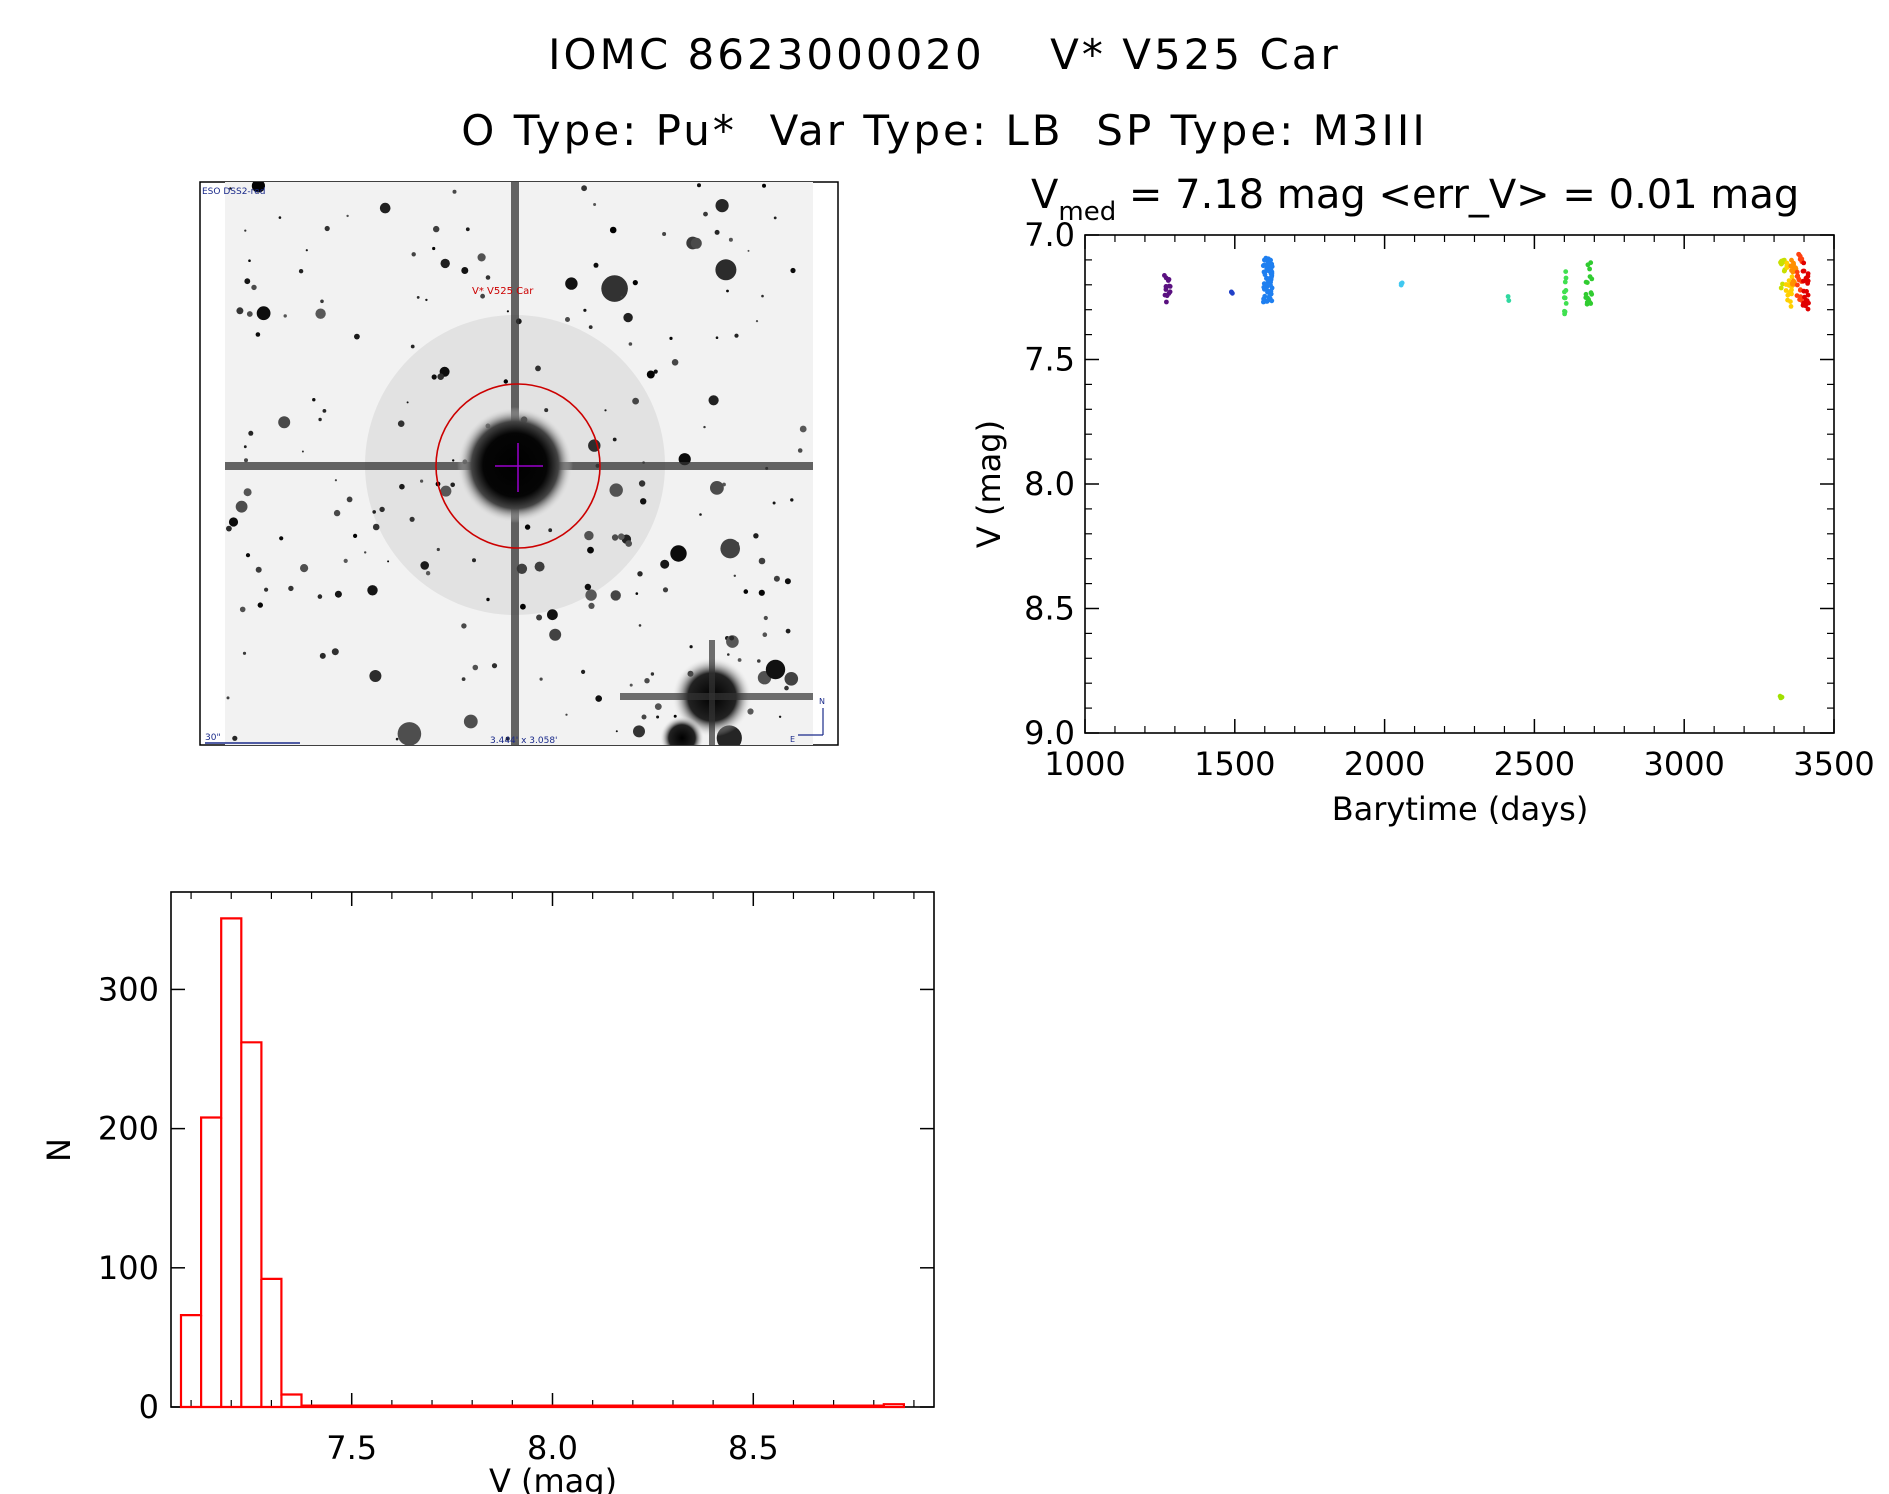  What do you see at coordinates (1049, 360) in the screenshot?
I see `lc-ytick-label: 7.5` at bounding box center [1049, 360].